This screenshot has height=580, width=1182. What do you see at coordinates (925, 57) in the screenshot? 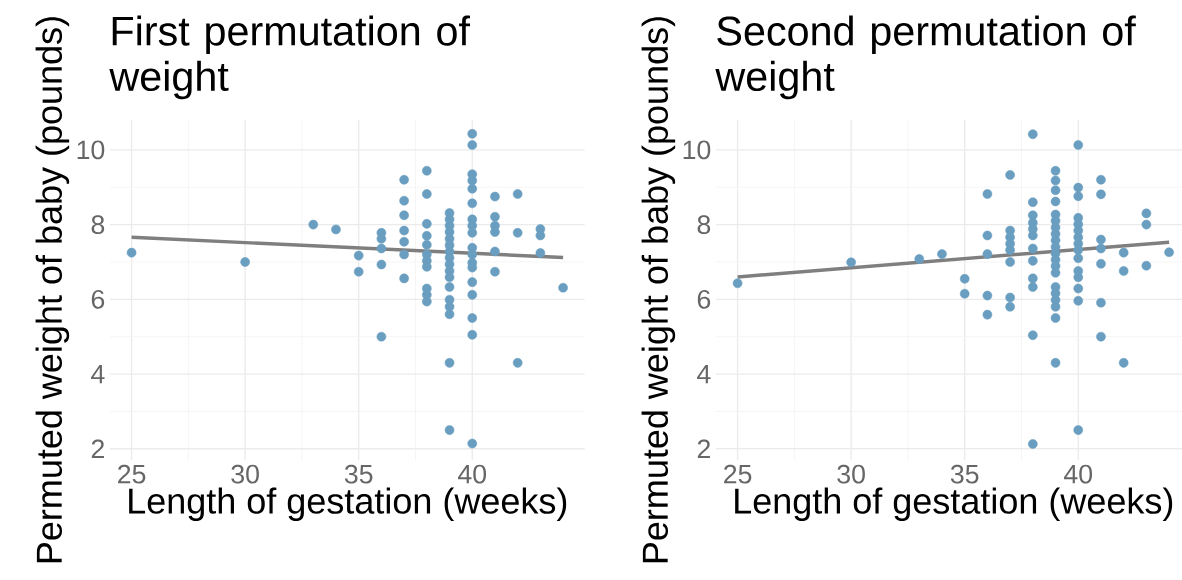
I see `chart-title: Second permutation of weight` at bounding box center [925, 57].